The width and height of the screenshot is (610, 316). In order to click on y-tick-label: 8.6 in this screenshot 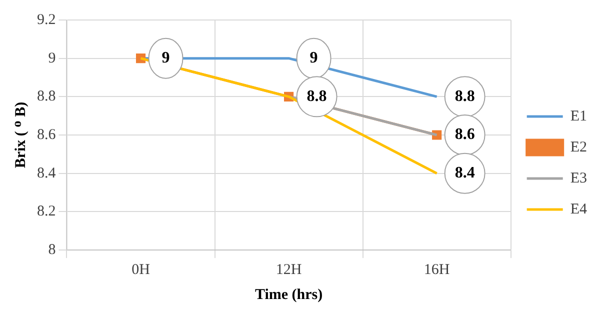, I will do `click(46, 134)`.